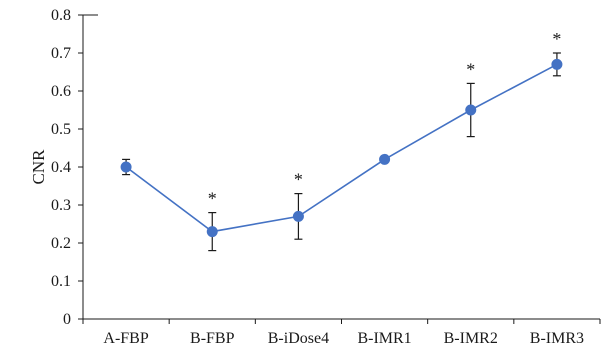 The height and width of the screenshot is (351, 607). What do you see at coordinates (298, 338) in the screenshot?
I see `x-tick-label: B-iDose4` at bounding box center [298, 338].